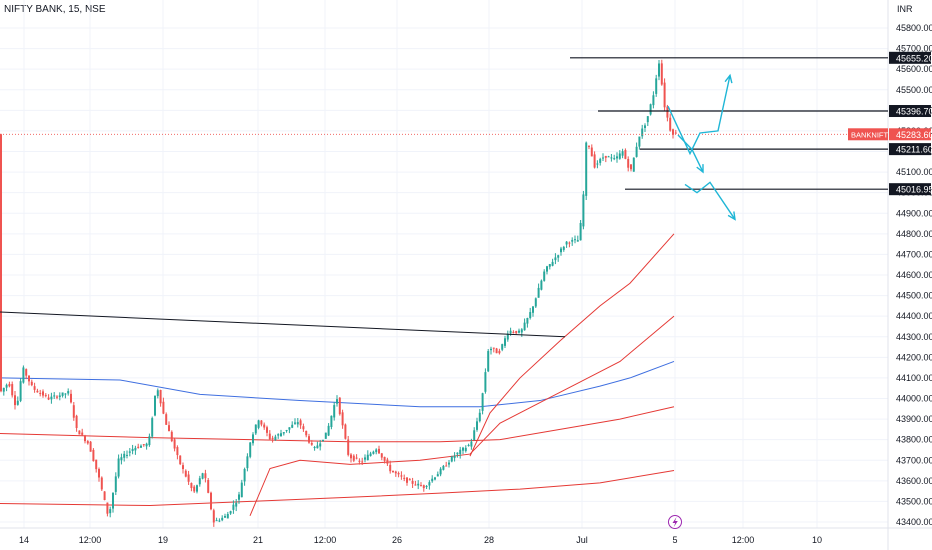 This screenshot has width=932, height=550. Describe the element at coordinates (700, 169) in the screenshot. I see `projection-arrowhead` at that location.